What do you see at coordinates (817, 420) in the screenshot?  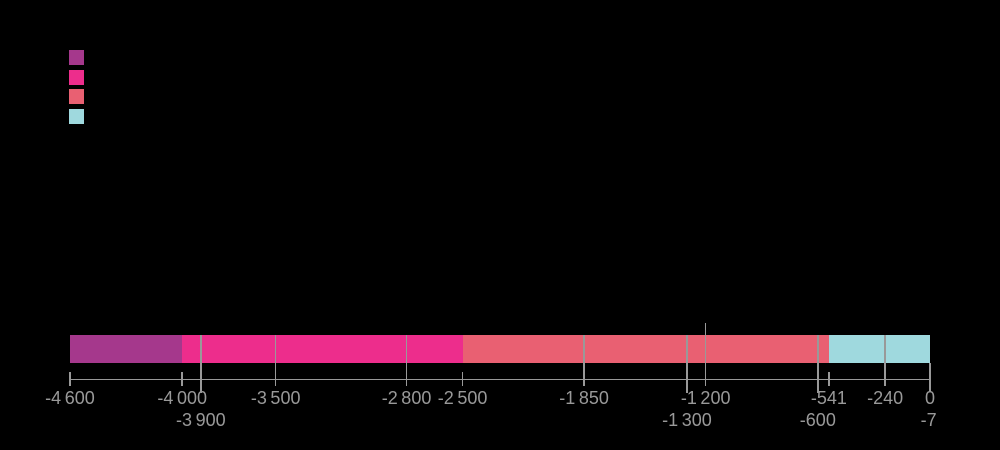 I see `x-axis-tick-label: -600` at bounding box center [817, 420].